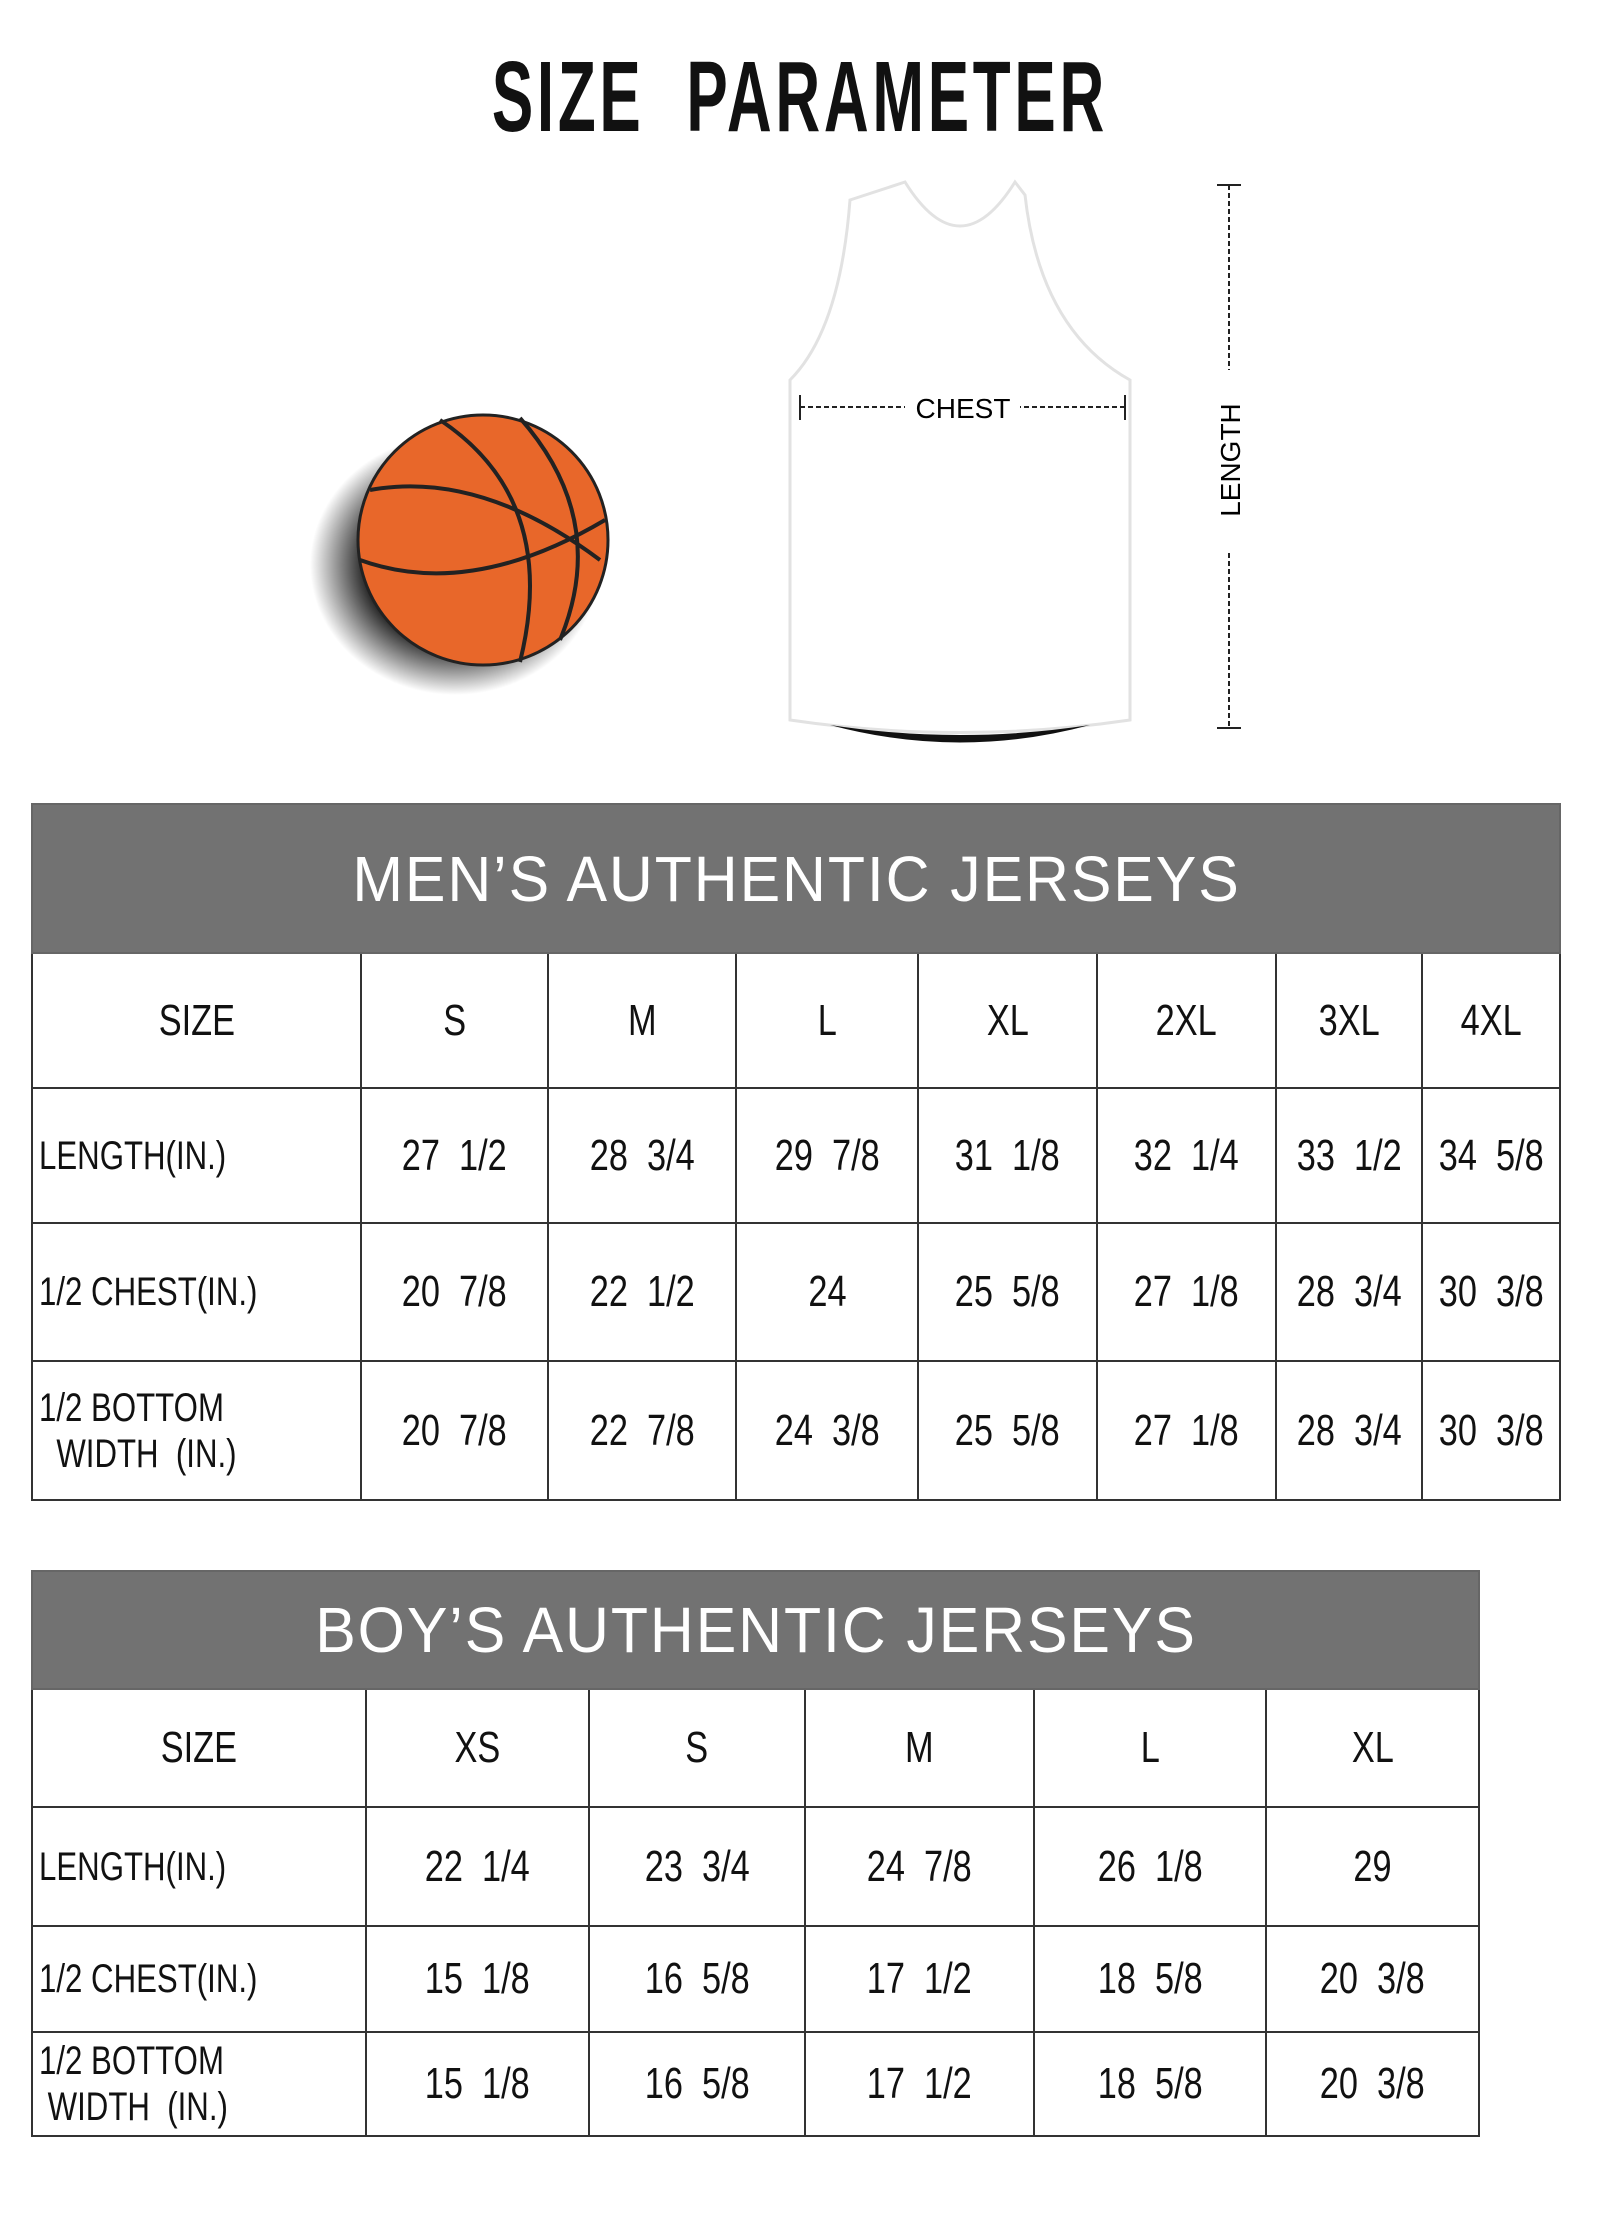  What do you see at coordinates (697, 1866) in the screenshot?
I see `measurement-cell: 23 3/4` at bounding box center [697, 1866].